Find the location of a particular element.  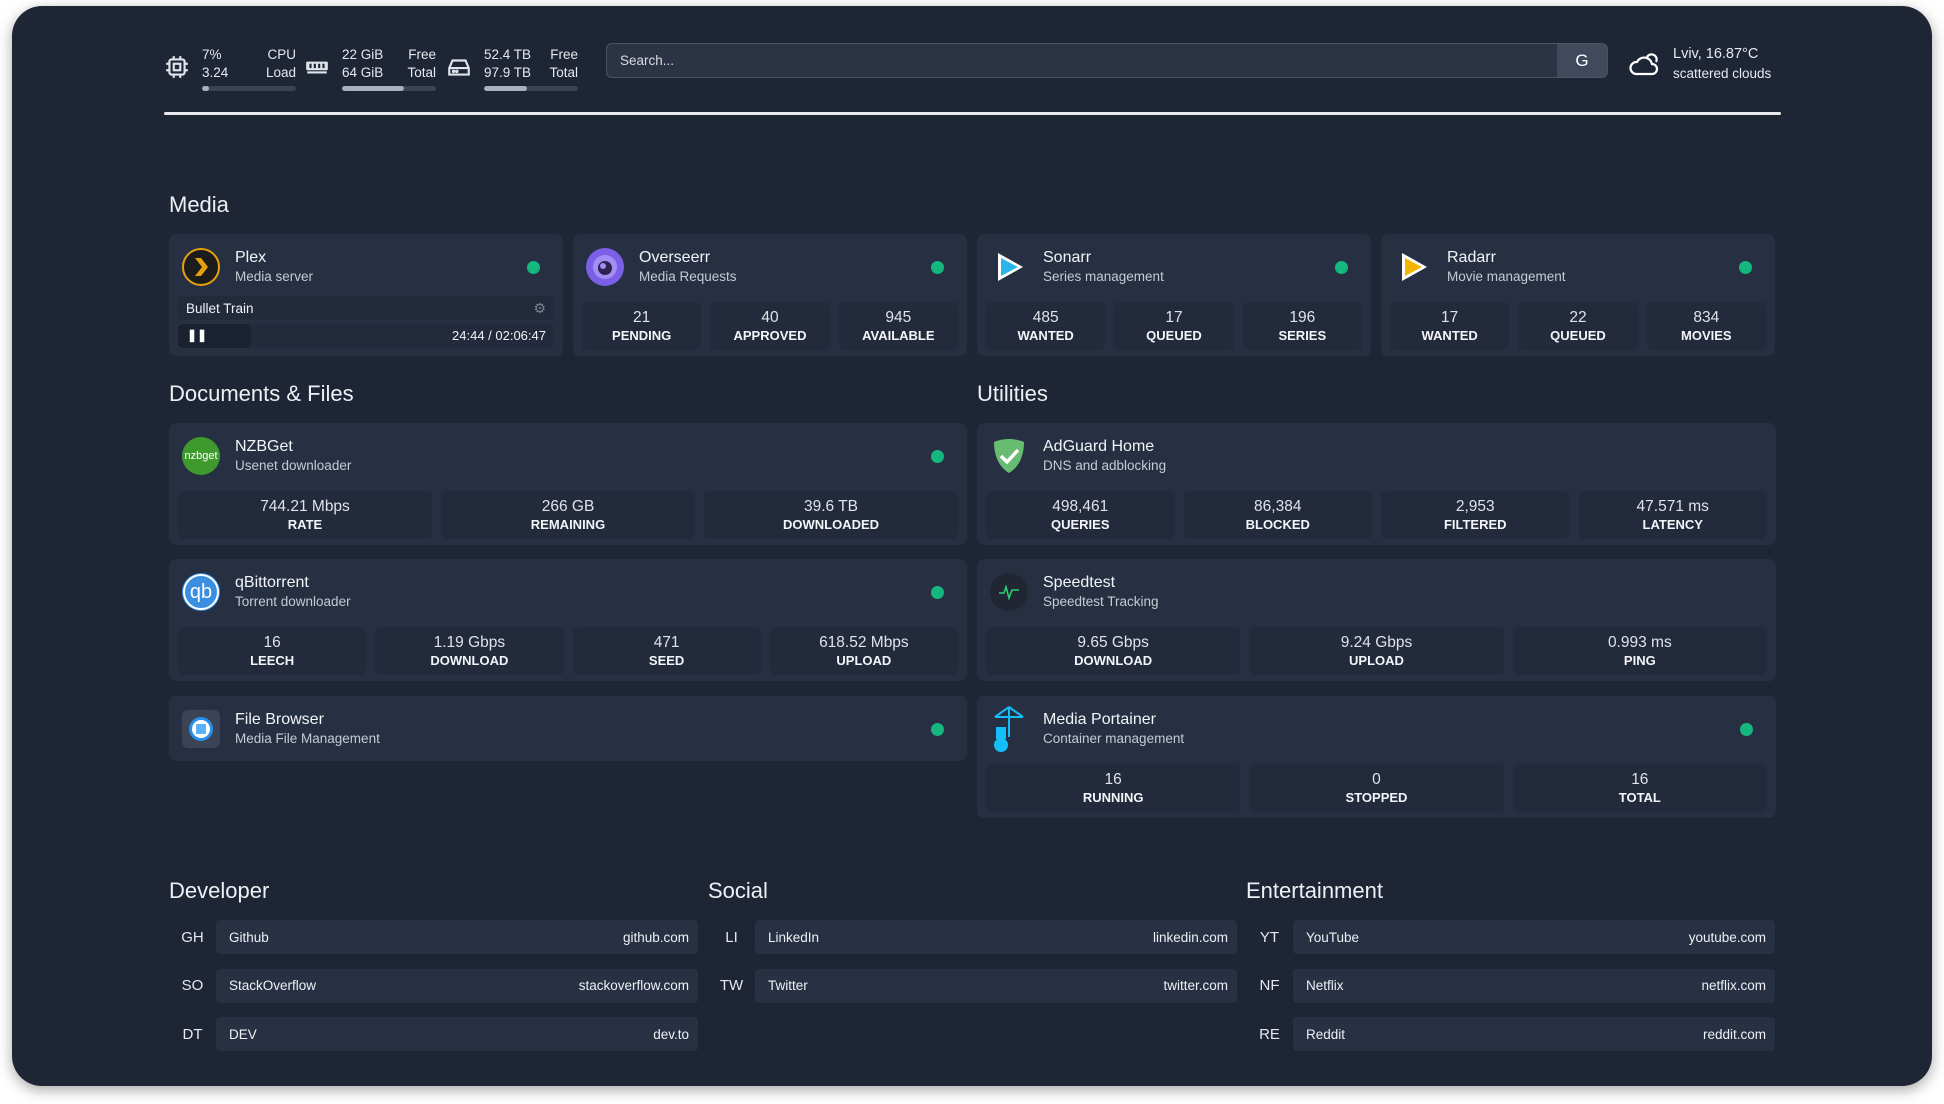

google-search-button: G is located at coordinates (1582, 60).